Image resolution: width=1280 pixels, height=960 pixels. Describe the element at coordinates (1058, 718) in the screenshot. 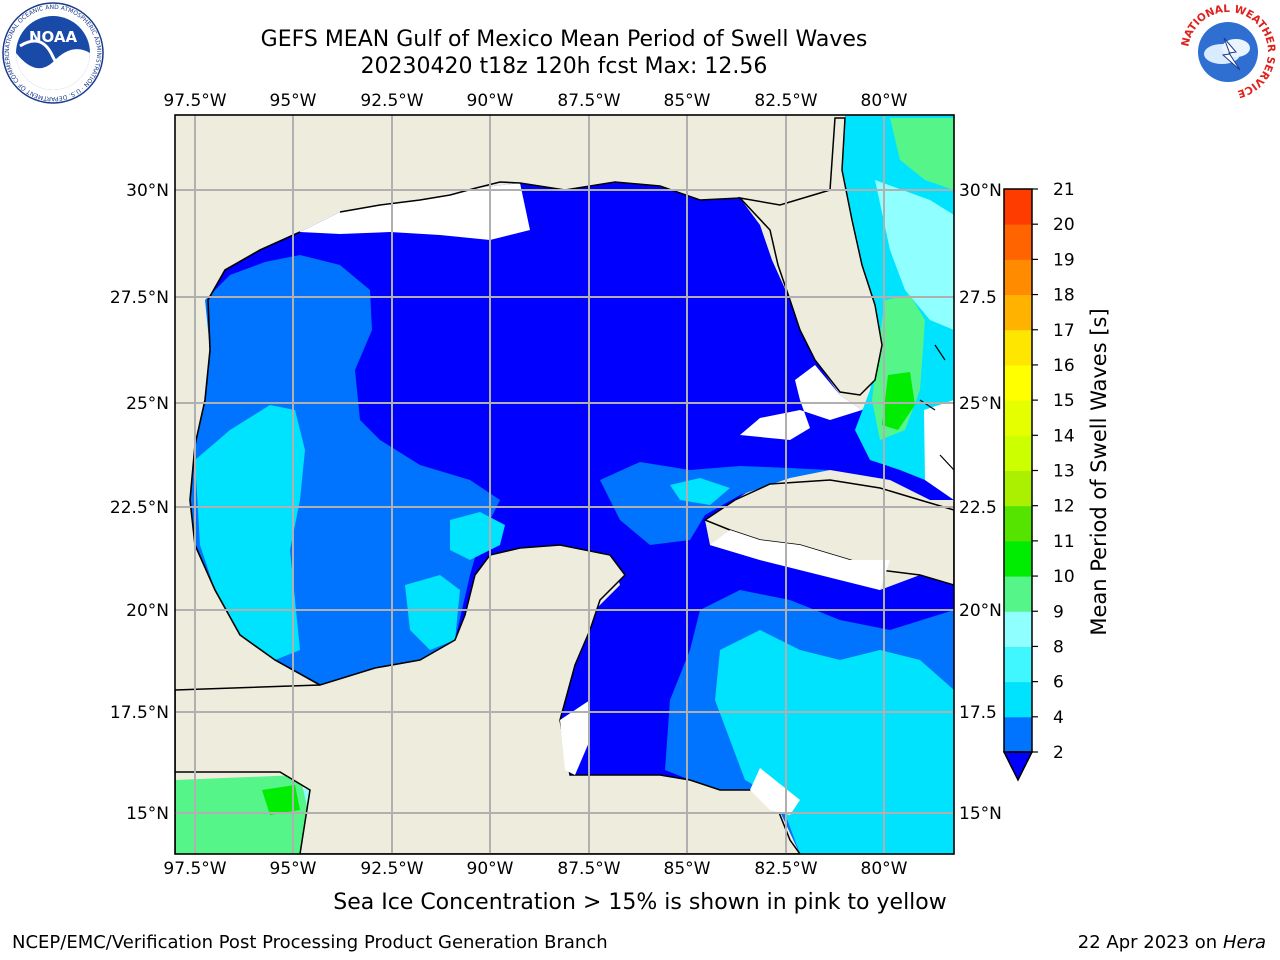

I see `colorbar-tick-label: 4` at that location.